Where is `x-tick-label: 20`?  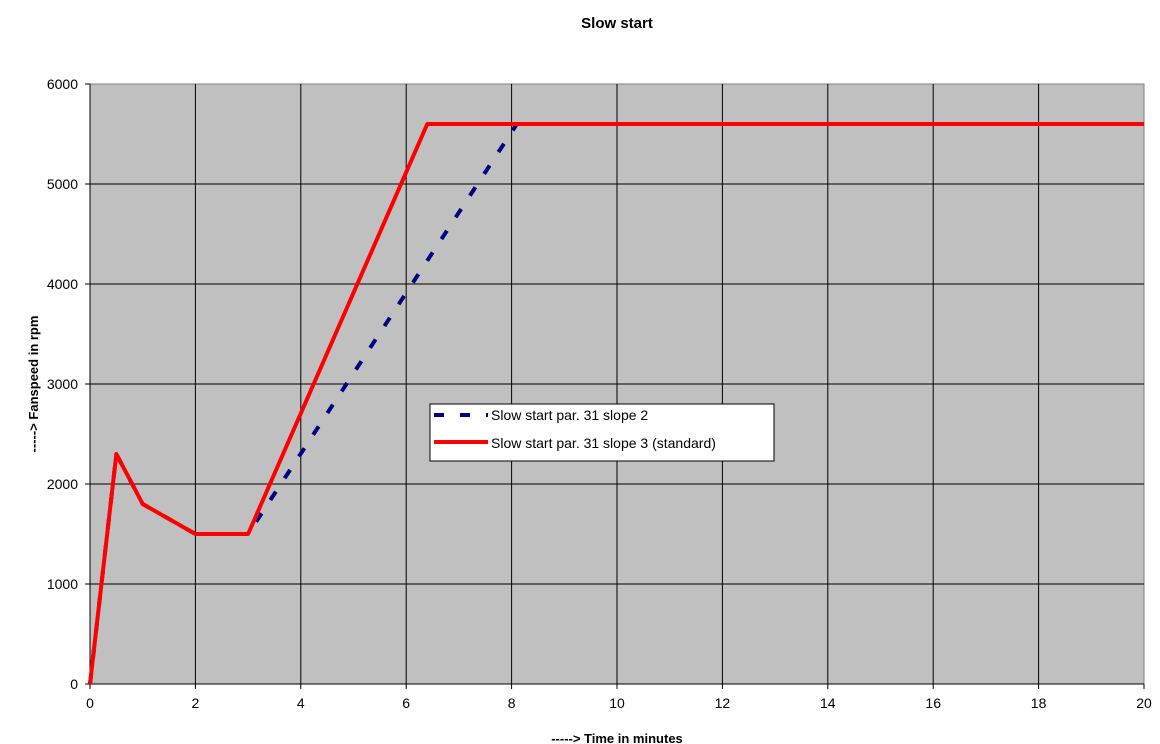 x-tick-label: 20 is located at coordinates (1144, 703).